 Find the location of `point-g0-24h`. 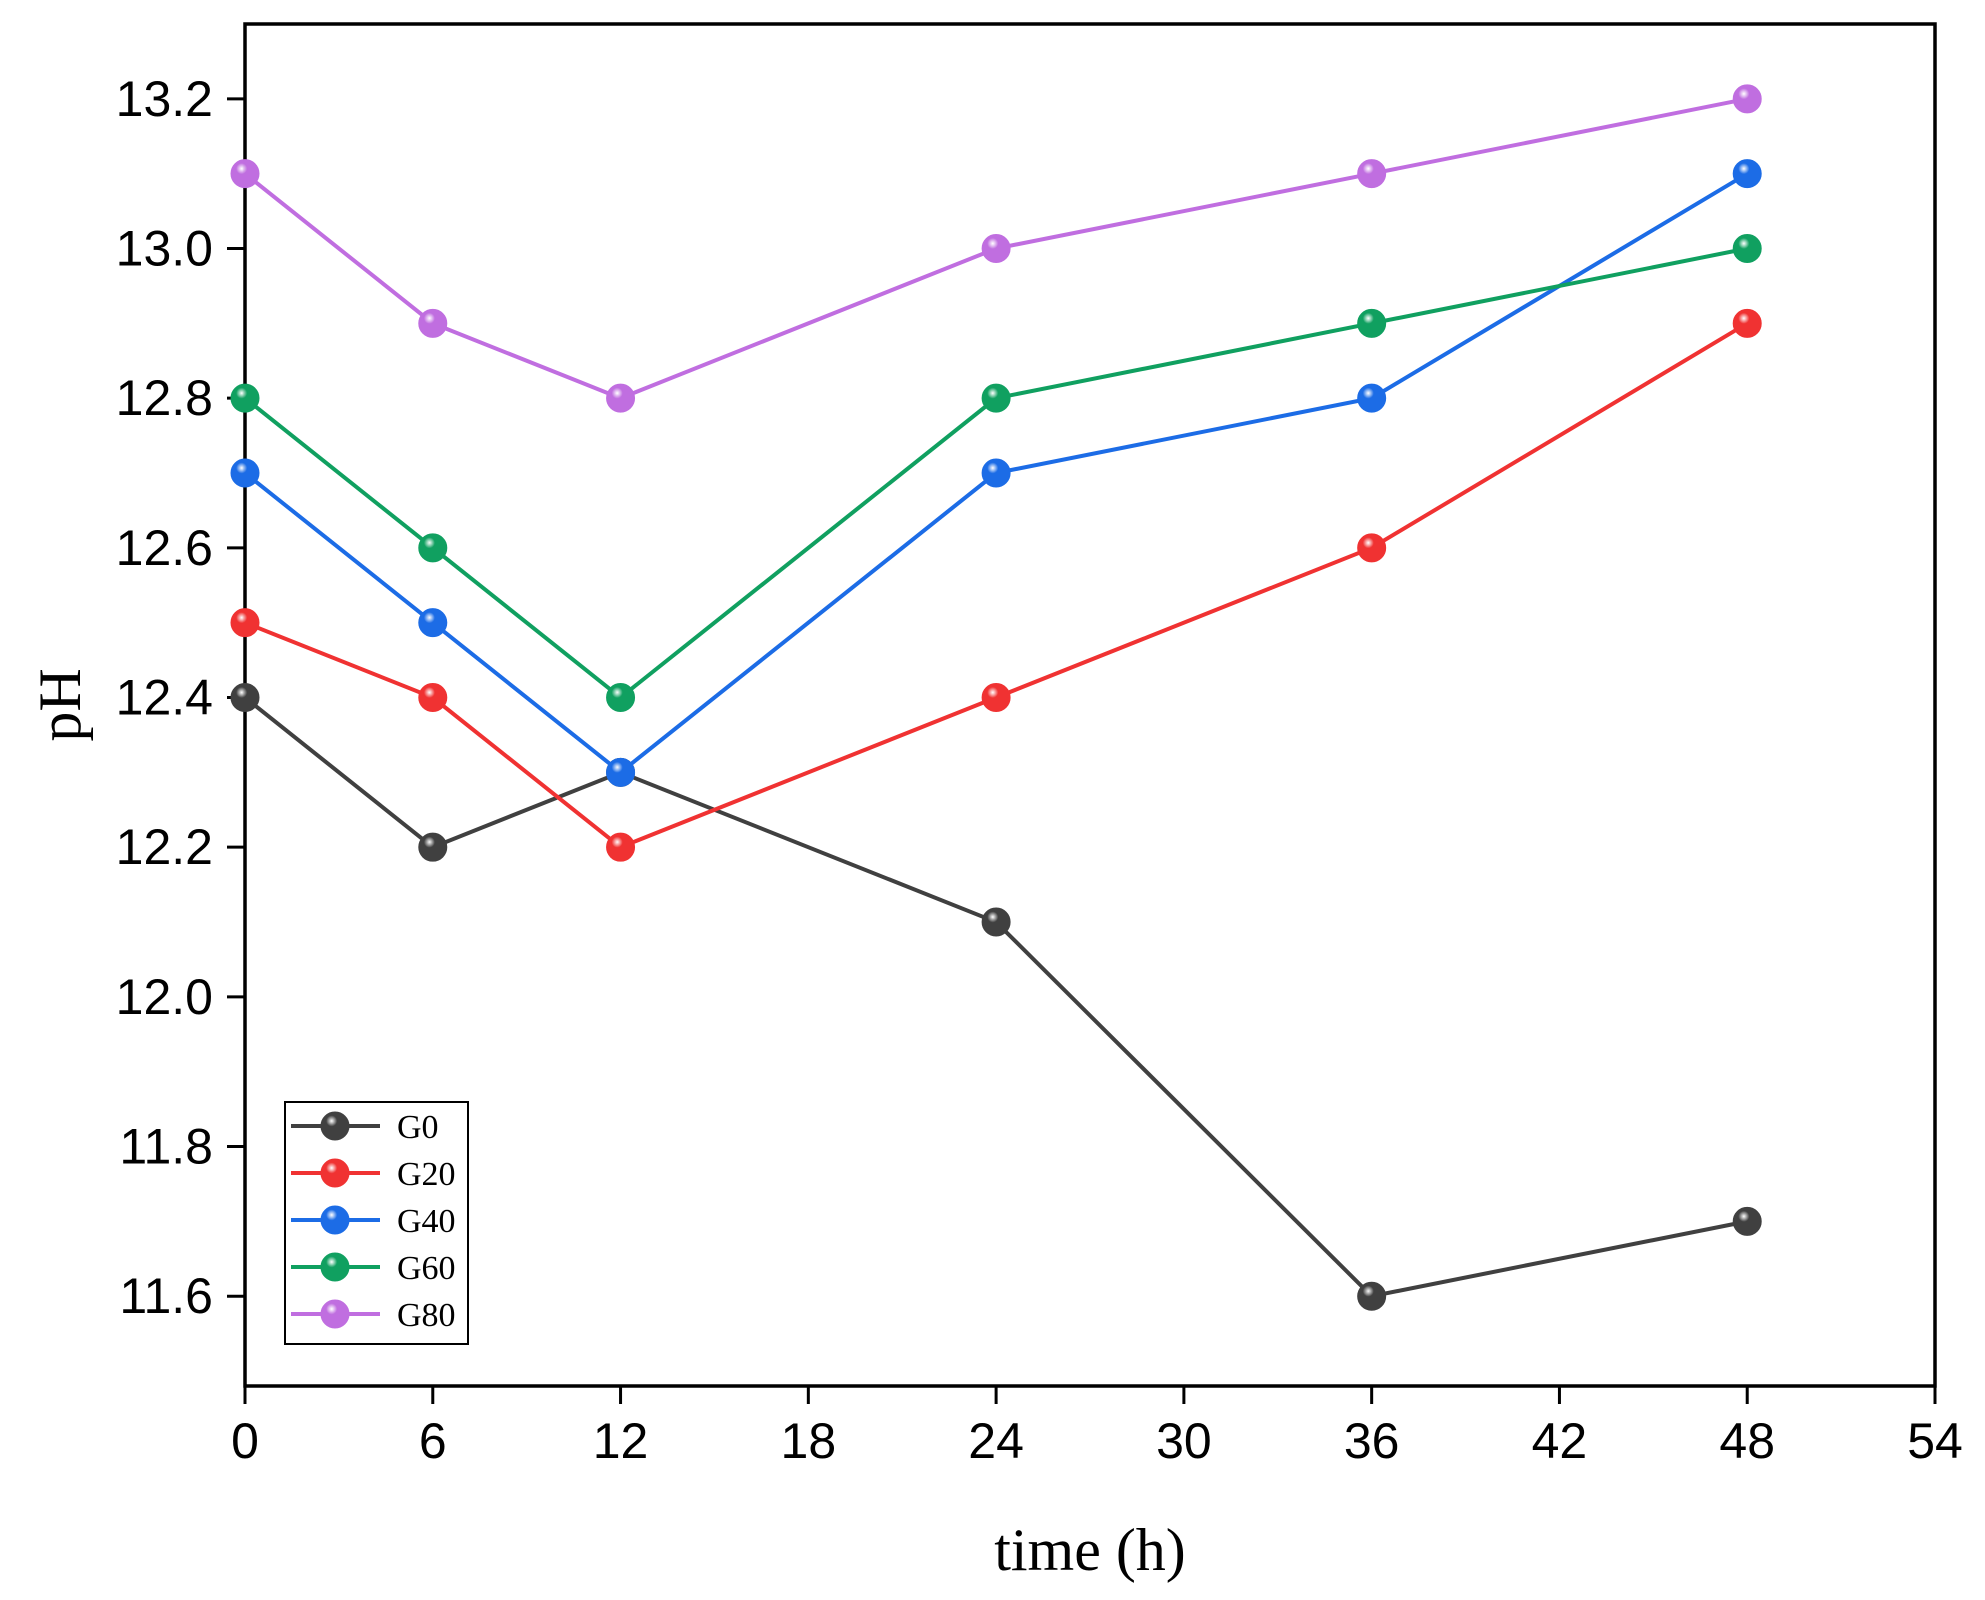

point-g0-24h is located at coordinates (996, 922).